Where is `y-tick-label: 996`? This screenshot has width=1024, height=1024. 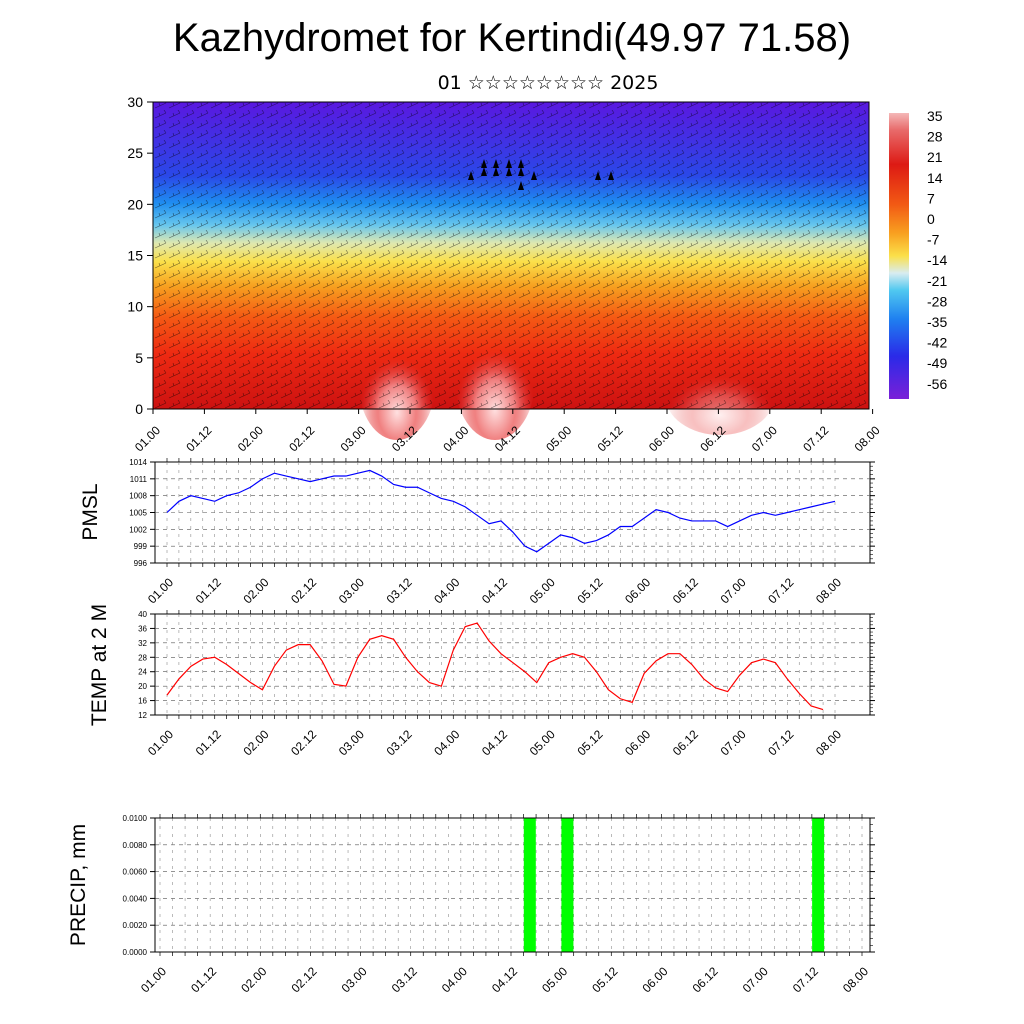 y-tick-label: 996 is located at coordinates (141, 563).